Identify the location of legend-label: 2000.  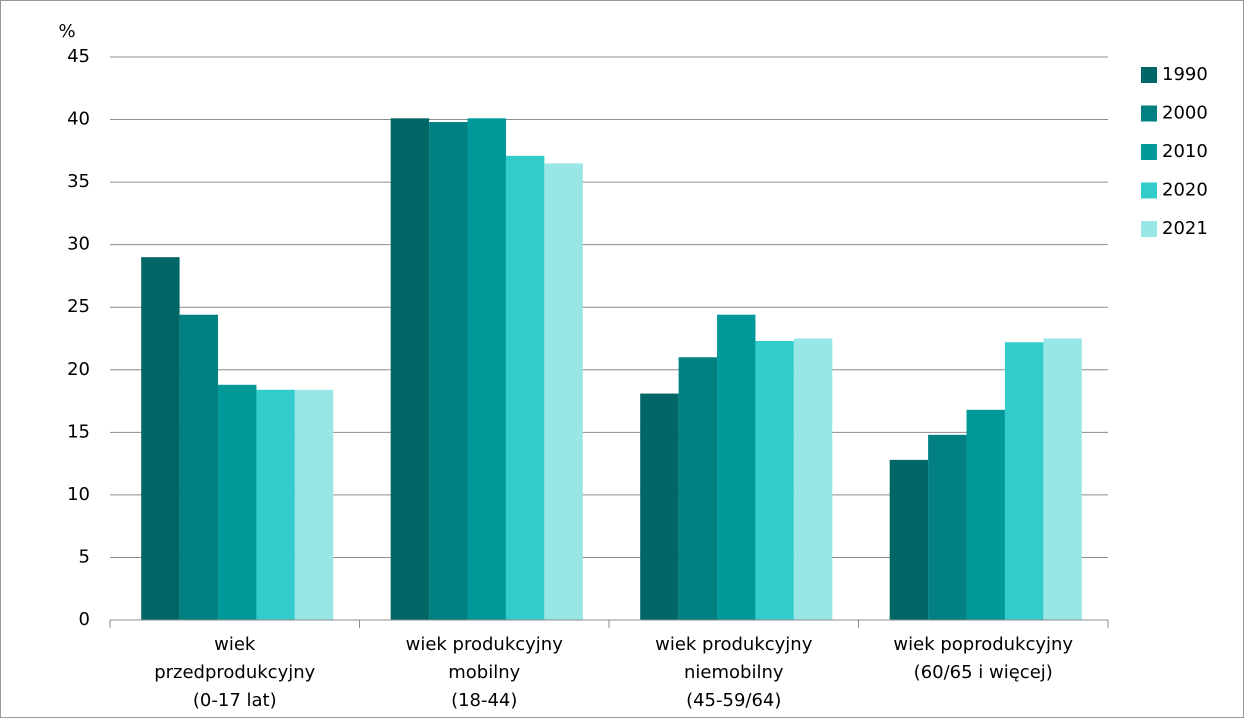
(1185, 113).